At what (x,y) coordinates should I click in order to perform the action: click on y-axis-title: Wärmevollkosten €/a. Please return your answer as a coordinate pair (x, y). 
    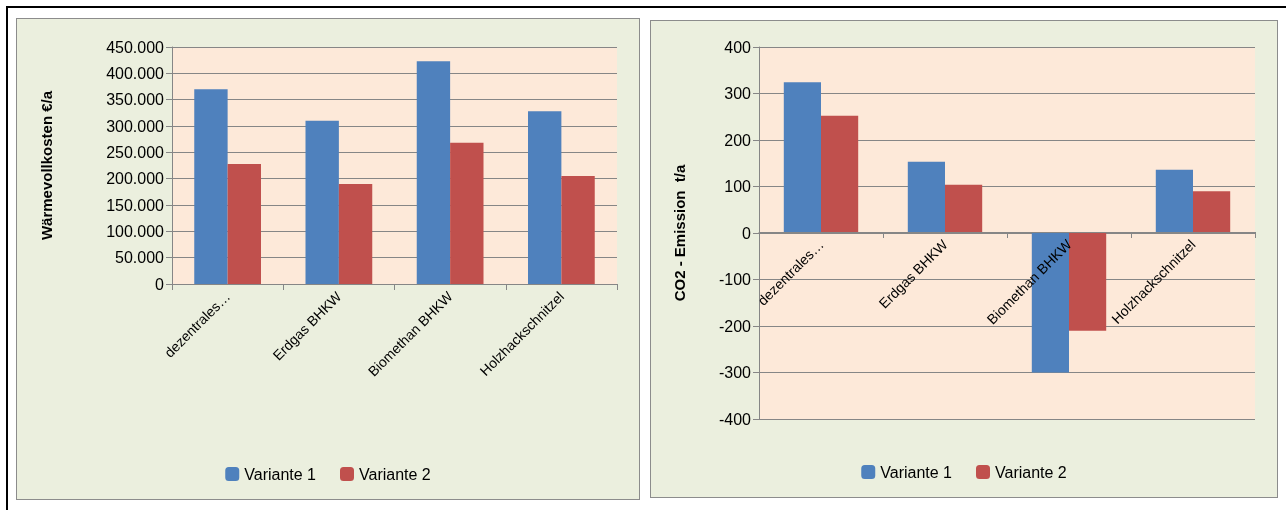
    Looking at the image, I should click on (46, 165).